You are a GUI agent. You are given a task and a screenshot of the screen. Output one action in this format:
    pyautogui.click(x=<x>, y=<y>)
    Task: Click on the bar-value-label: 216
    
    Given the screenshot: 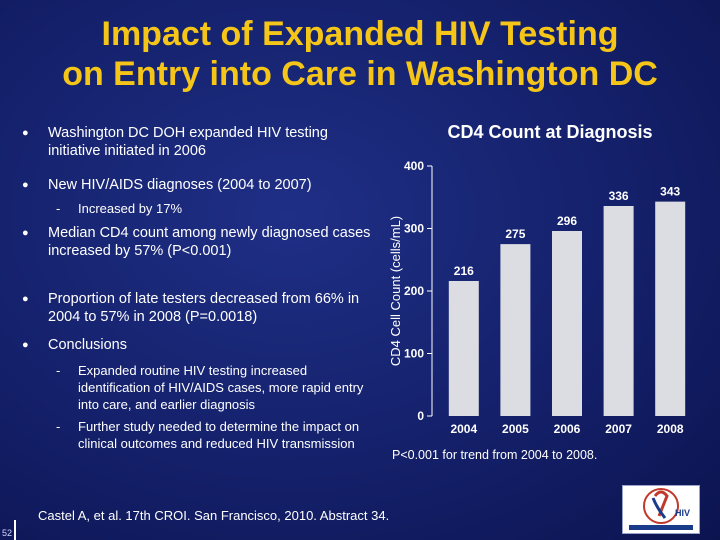 What is the action you would take?
    pyautogui.click(x=464, y=271)
    